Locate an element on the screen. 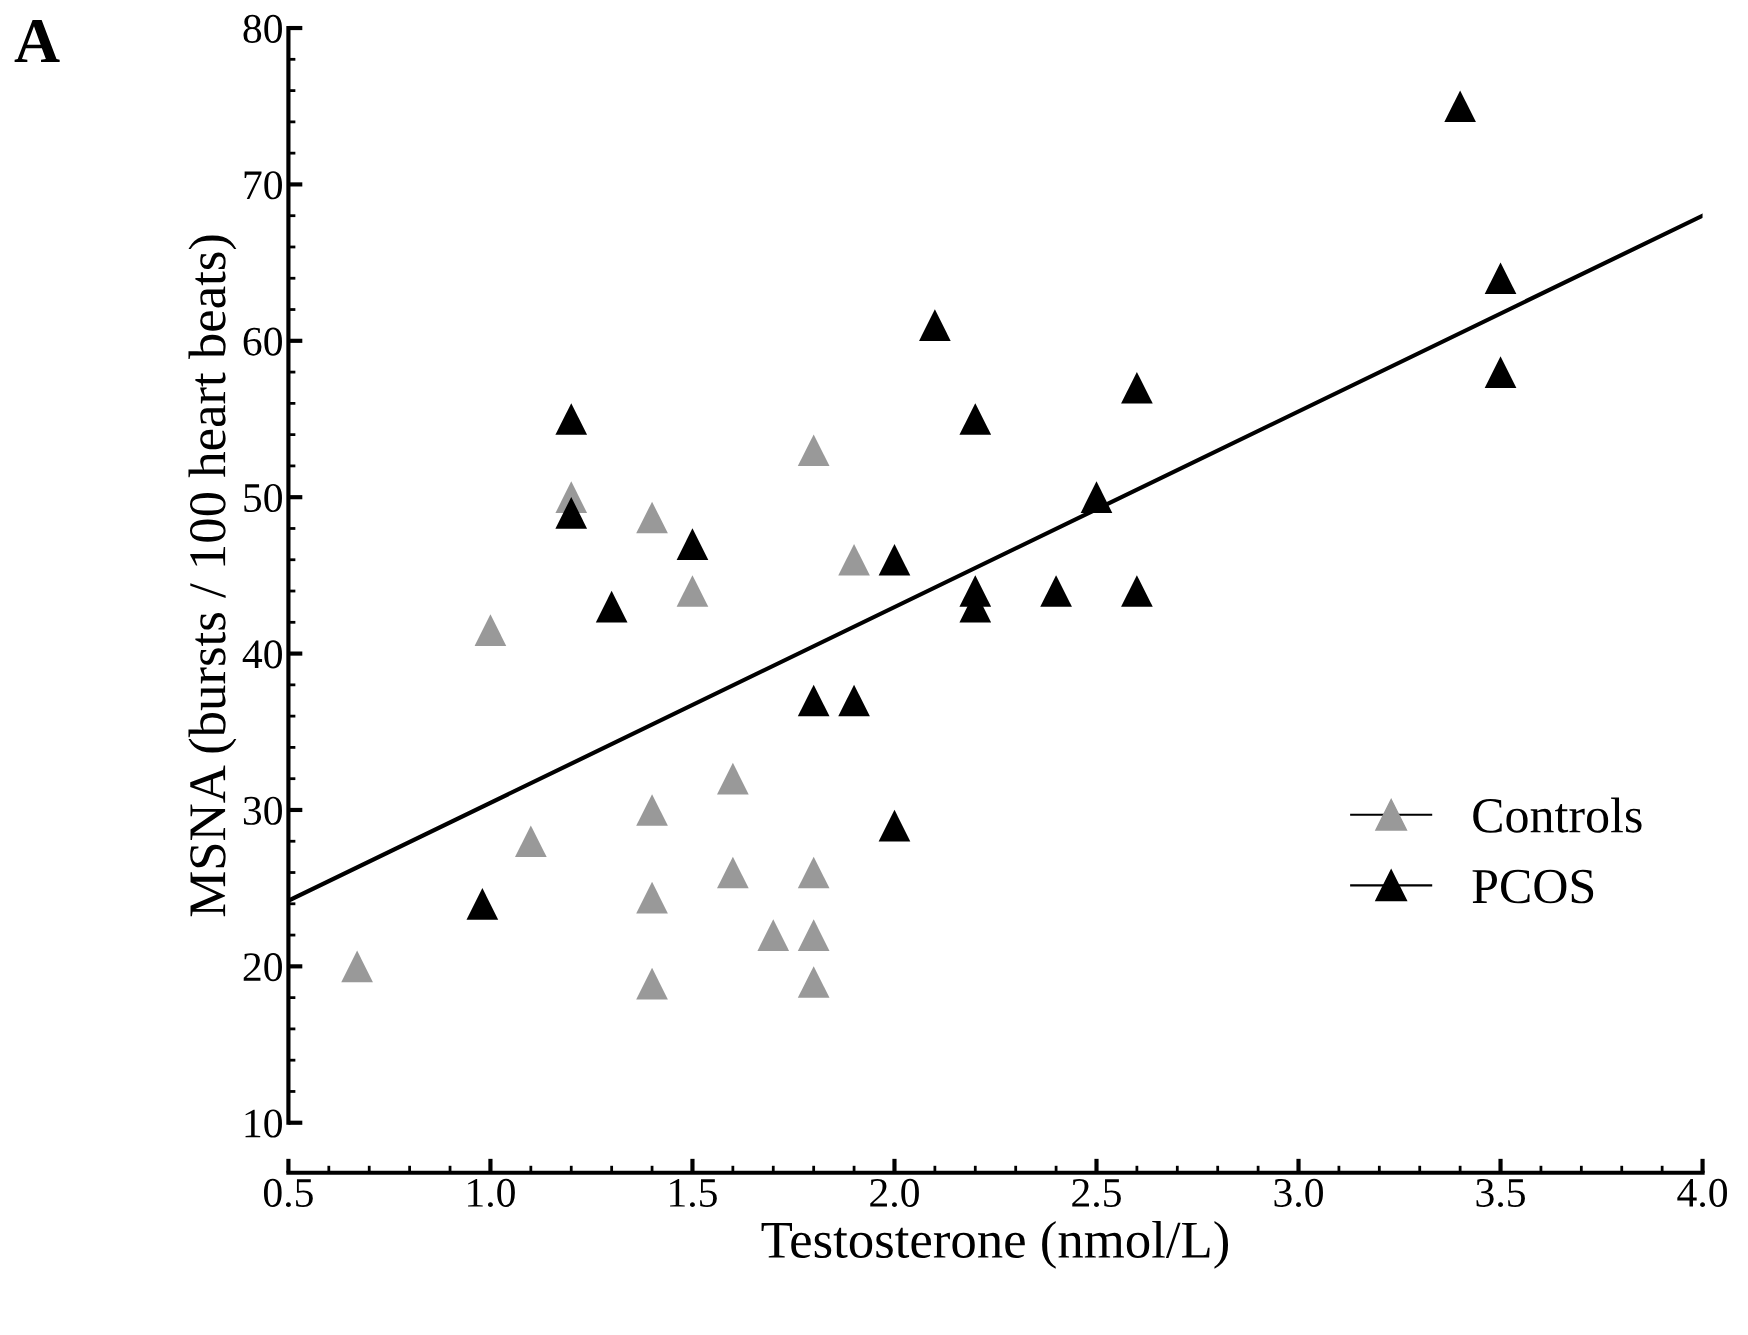 This screenshot has height=1335, width=1748. x-axis-title: Testosterone (nmol/L) is located at coordinates (995, 1244).